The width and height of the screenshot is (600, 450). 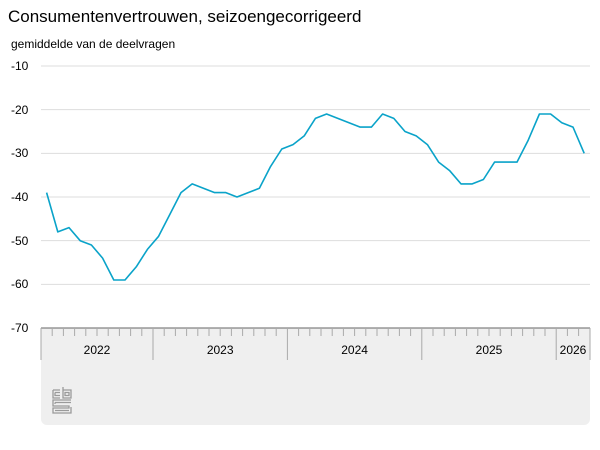 What do you see at coordinates (93, 44) in the screenshot?
I see `chart-subtitle: gemiddelde van de deelvragen` at bounding box center [93, 44].